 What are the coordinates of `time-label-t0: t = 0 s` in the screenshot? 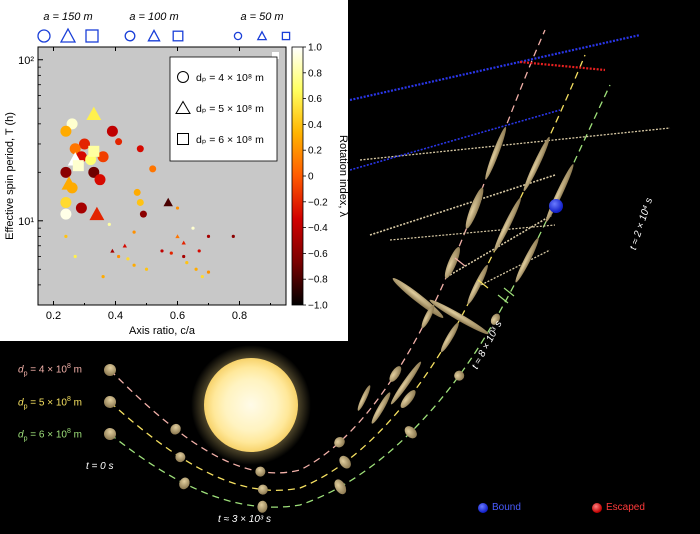 It's located at (100, 466).